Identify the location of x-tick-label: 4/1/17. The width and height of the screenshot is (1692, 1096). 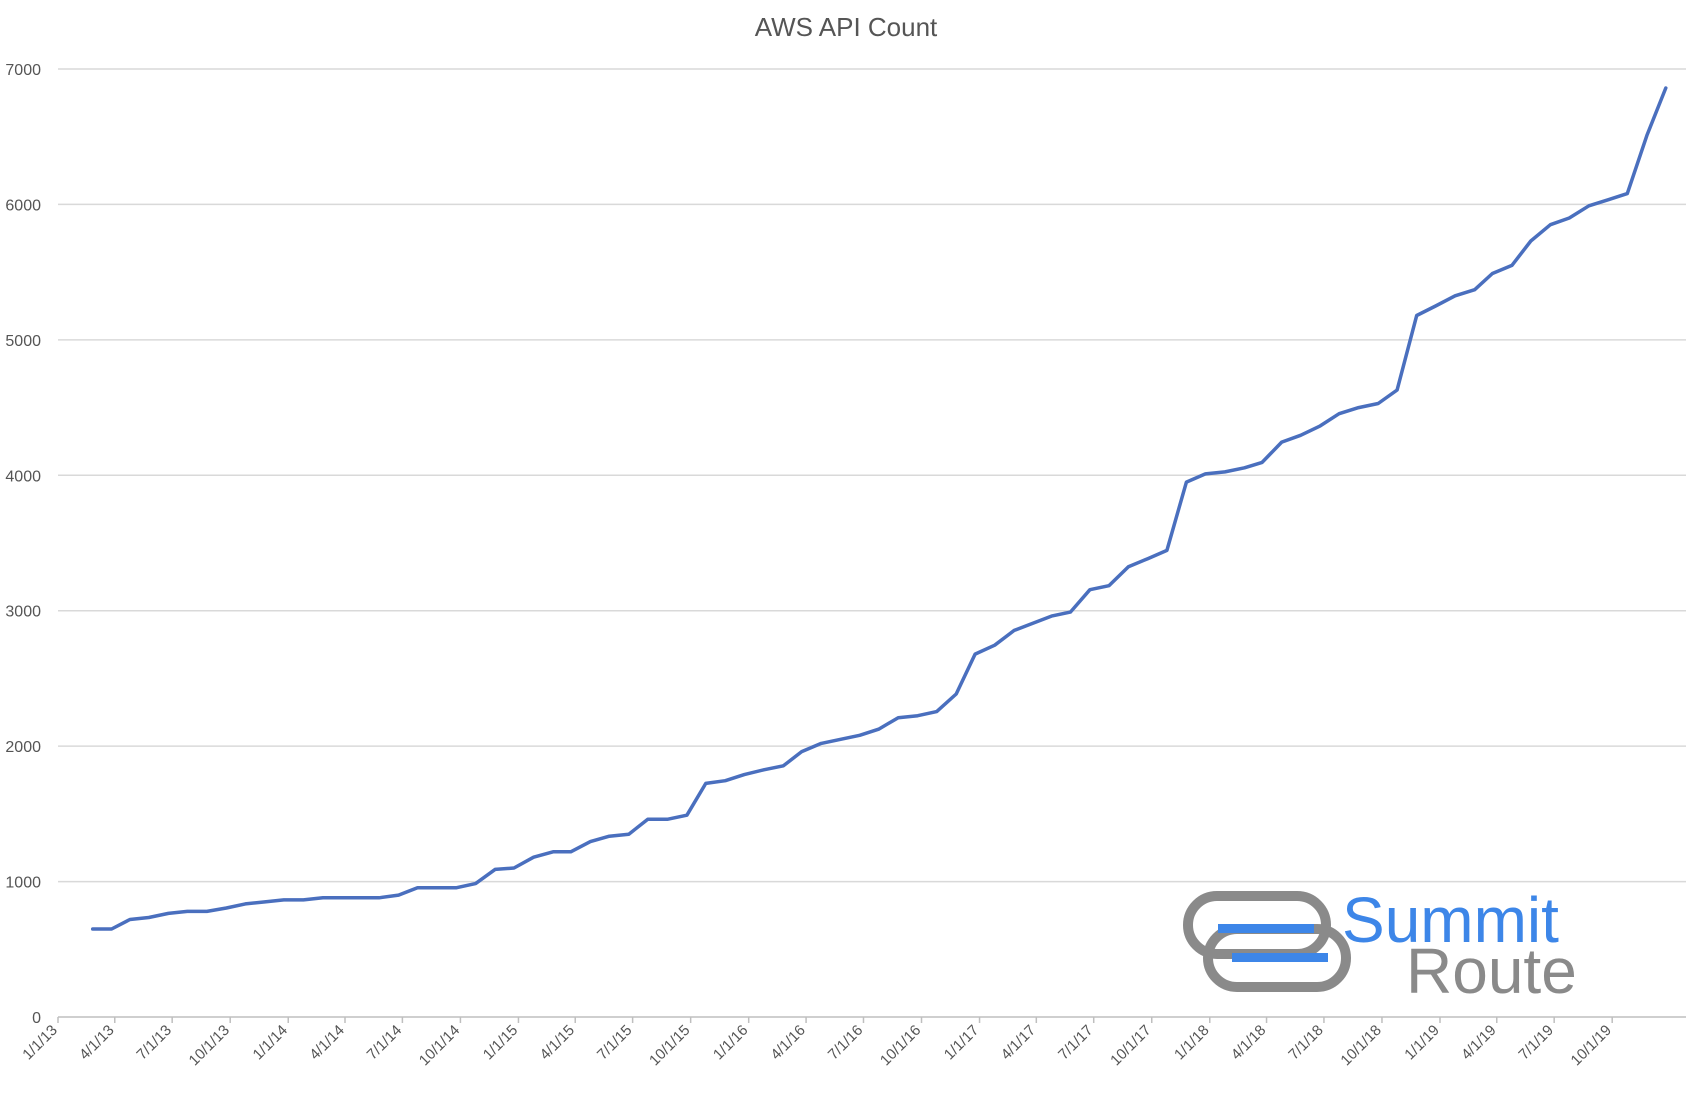
(1019, 1043).